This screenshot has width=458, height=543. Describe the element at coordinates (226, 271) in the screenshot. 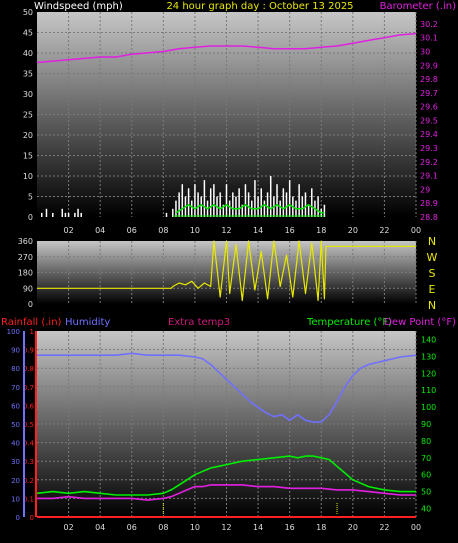

I see `wind-direction-line` at that location.